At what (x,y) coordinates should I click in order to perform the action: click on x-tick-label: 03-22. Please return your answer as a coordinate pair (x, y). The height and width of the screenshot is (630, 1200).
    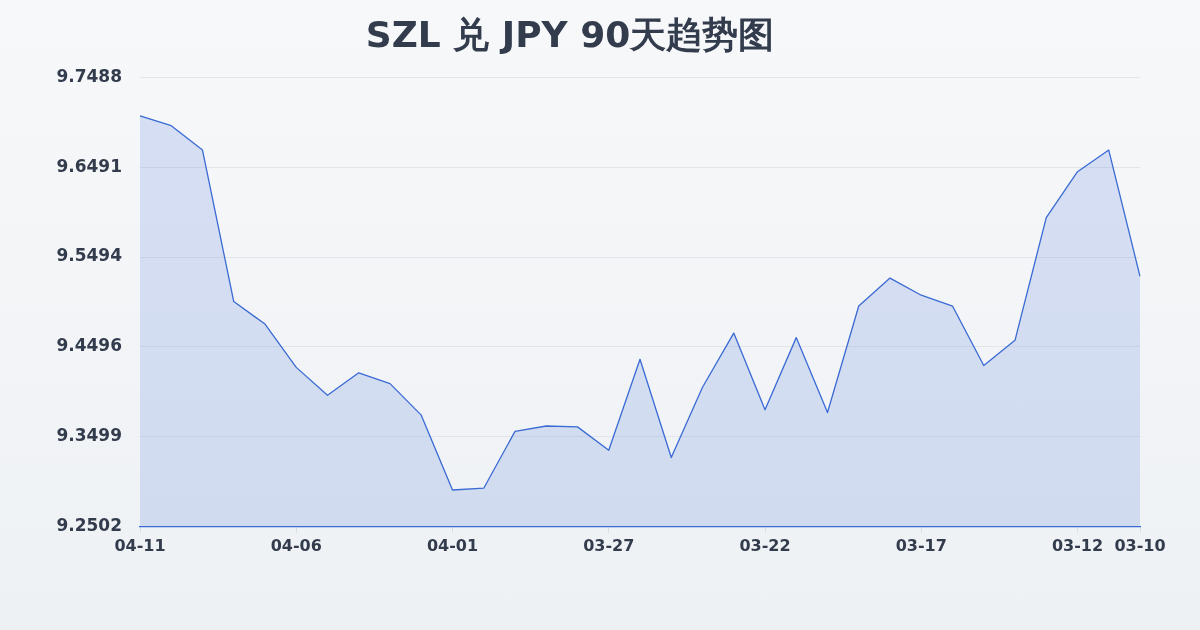
    Looking at the image, I should click on (765, 545).